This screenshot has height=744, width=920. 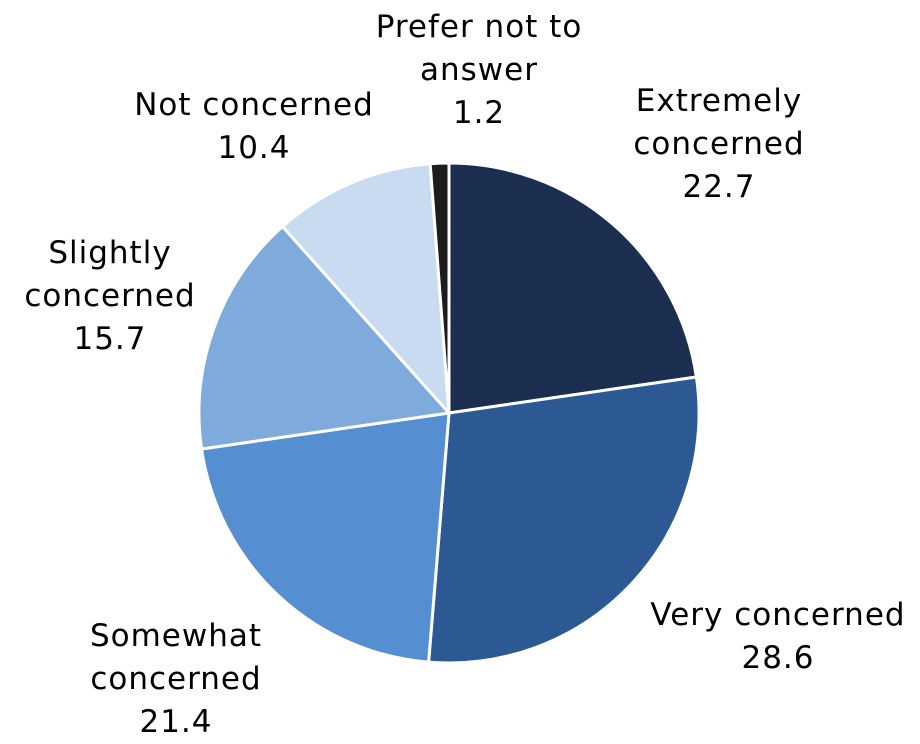 I want to click on data-label-somewhat-concerned: Somewhat concerned 21.4, so click(x=176, y=679).